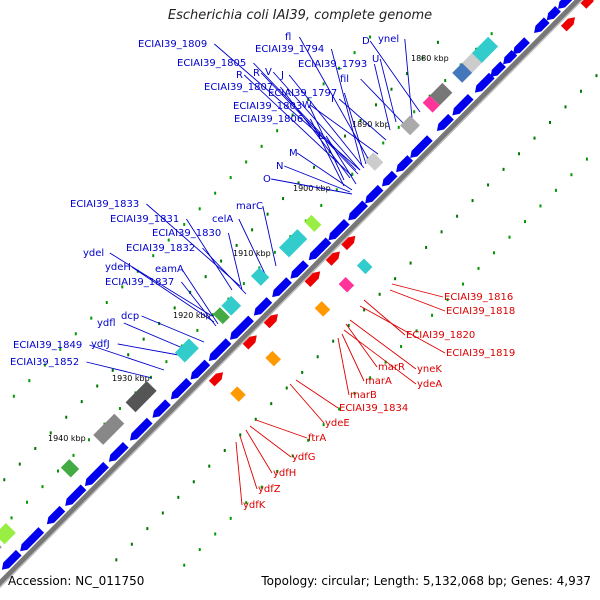  Describe the element at coordinates (256, 73) in the screenshot. I see `forward-gene-label: R` at that location.